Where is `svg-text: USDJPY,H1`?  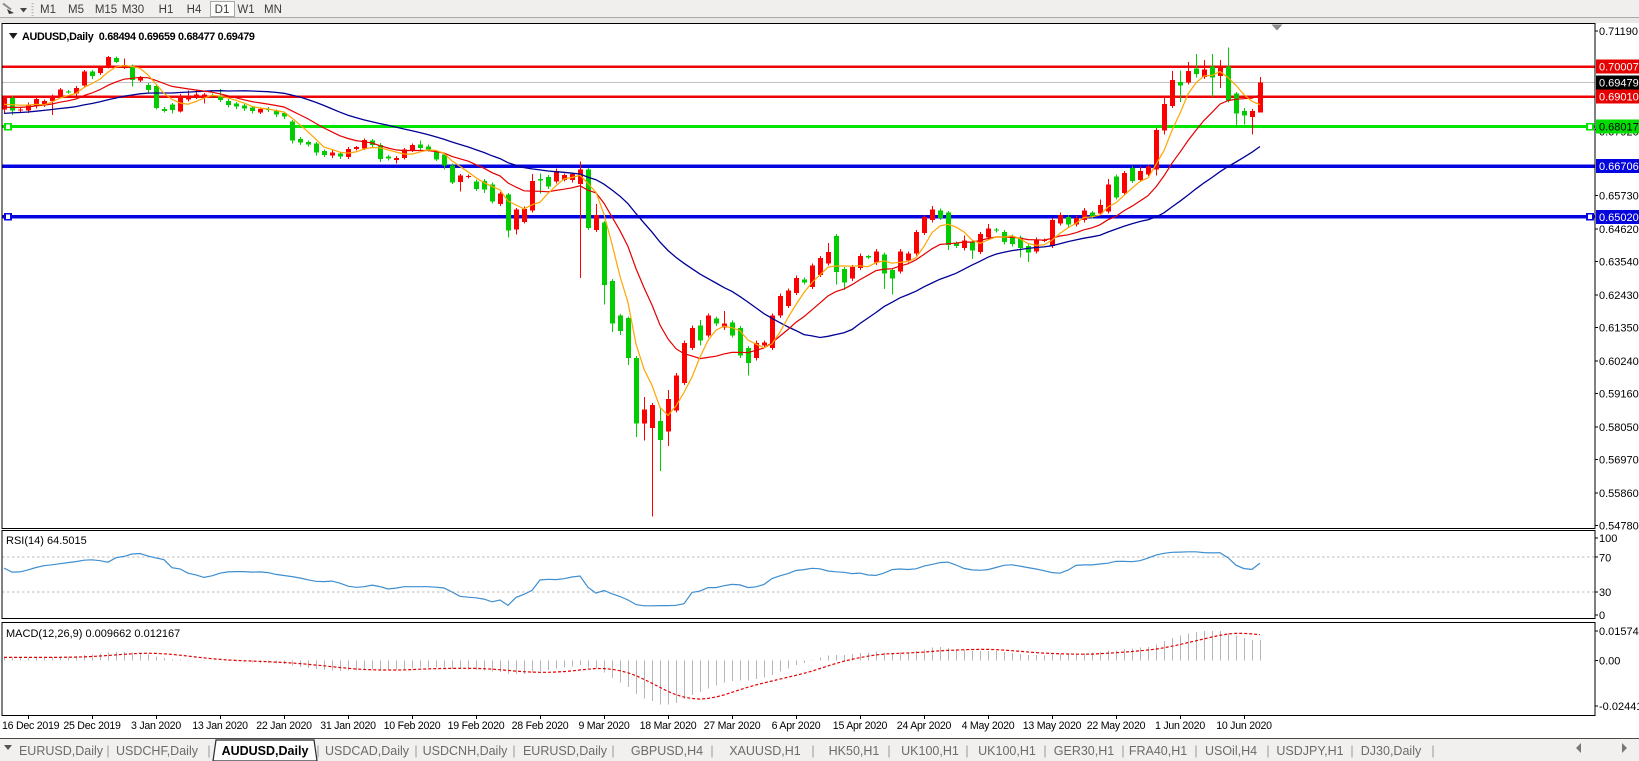 svg-text: USDJPY,H1 is located at coordinates (1309, 751).